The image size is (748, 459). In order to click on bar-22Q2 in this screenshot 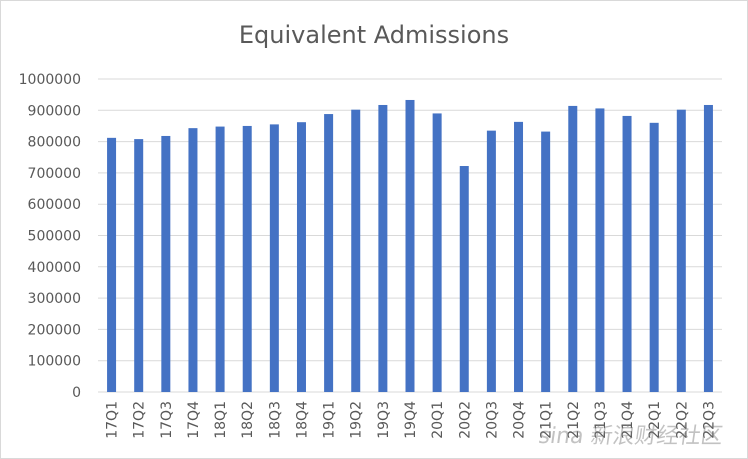, I will do `click(681, 250)`.